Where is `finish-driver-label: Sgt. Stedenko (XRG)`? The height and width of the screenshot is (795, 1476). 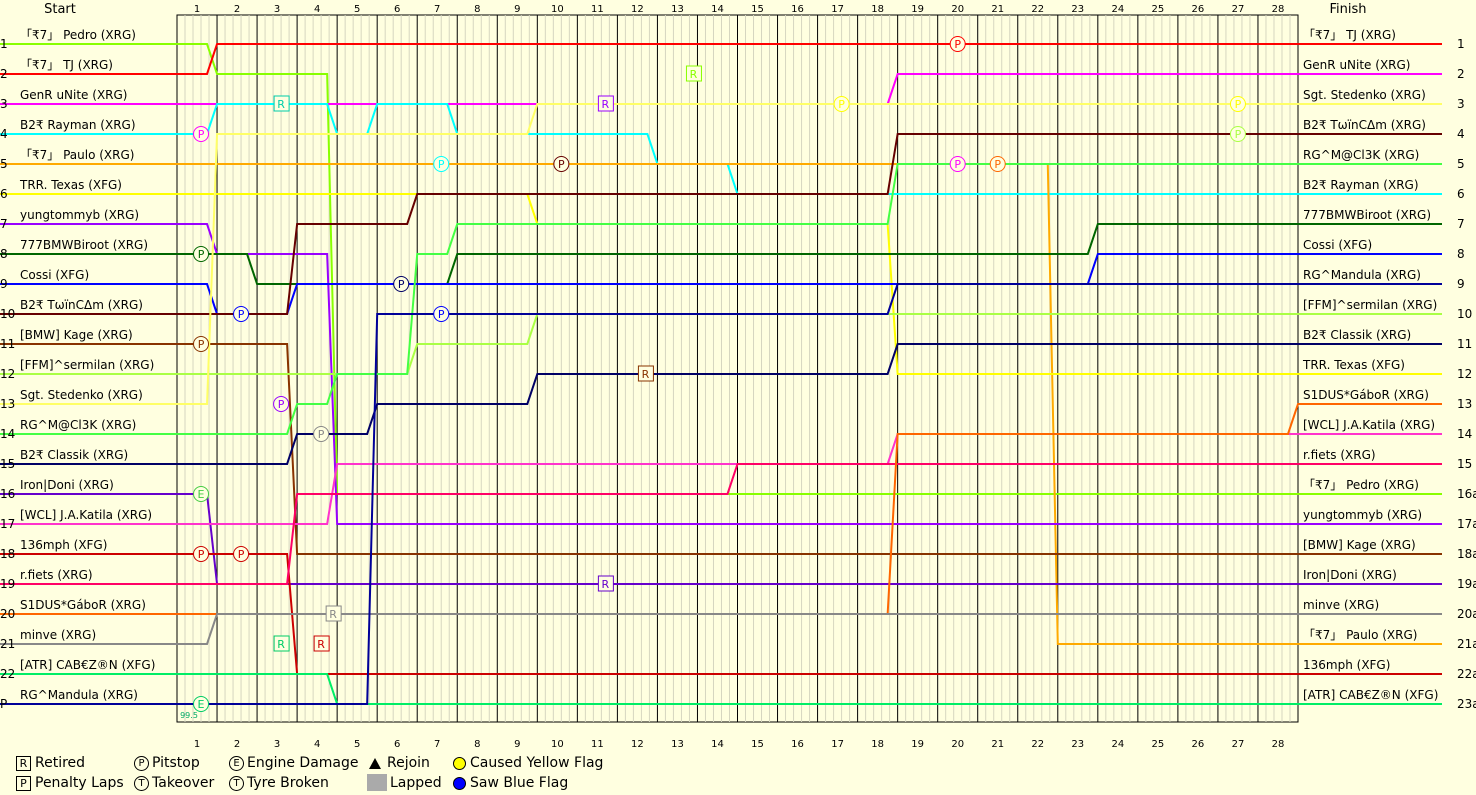
finish-driver-label: Sgt. Stedenko (XRG) is located at coordinates (1364, 95).